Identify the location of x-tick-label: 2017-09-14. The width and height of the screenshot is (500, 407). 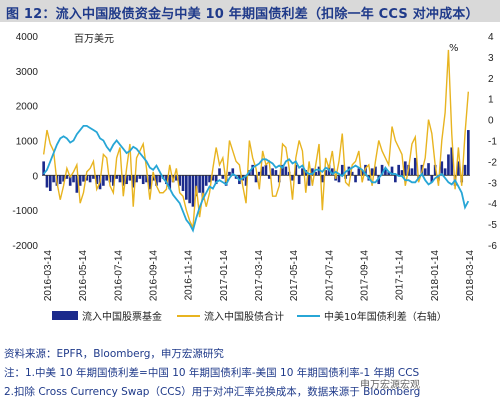
(365, 276).